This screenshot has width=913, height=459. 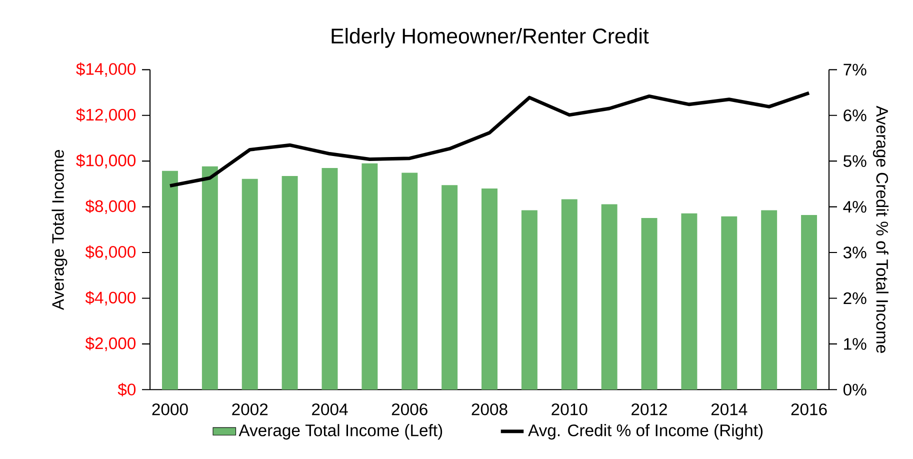 I want to click on y-tick-label: $10,000, so click(x=106, y=161).